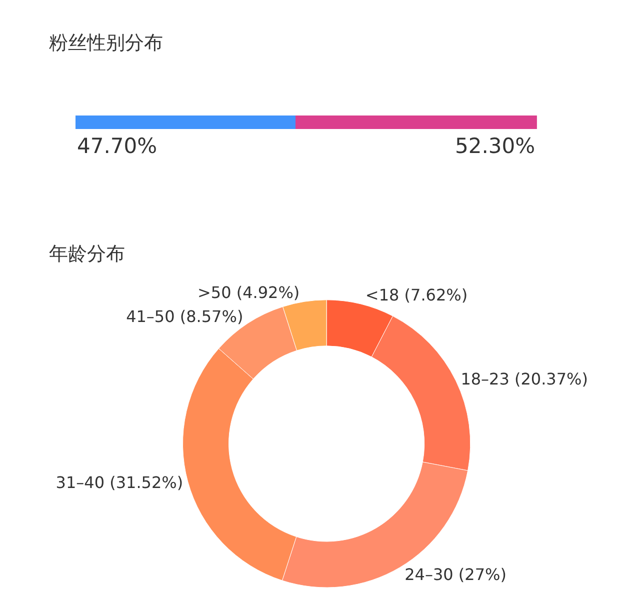  I want to click on slice-label: >50 (4.92%), so click(248, 292).